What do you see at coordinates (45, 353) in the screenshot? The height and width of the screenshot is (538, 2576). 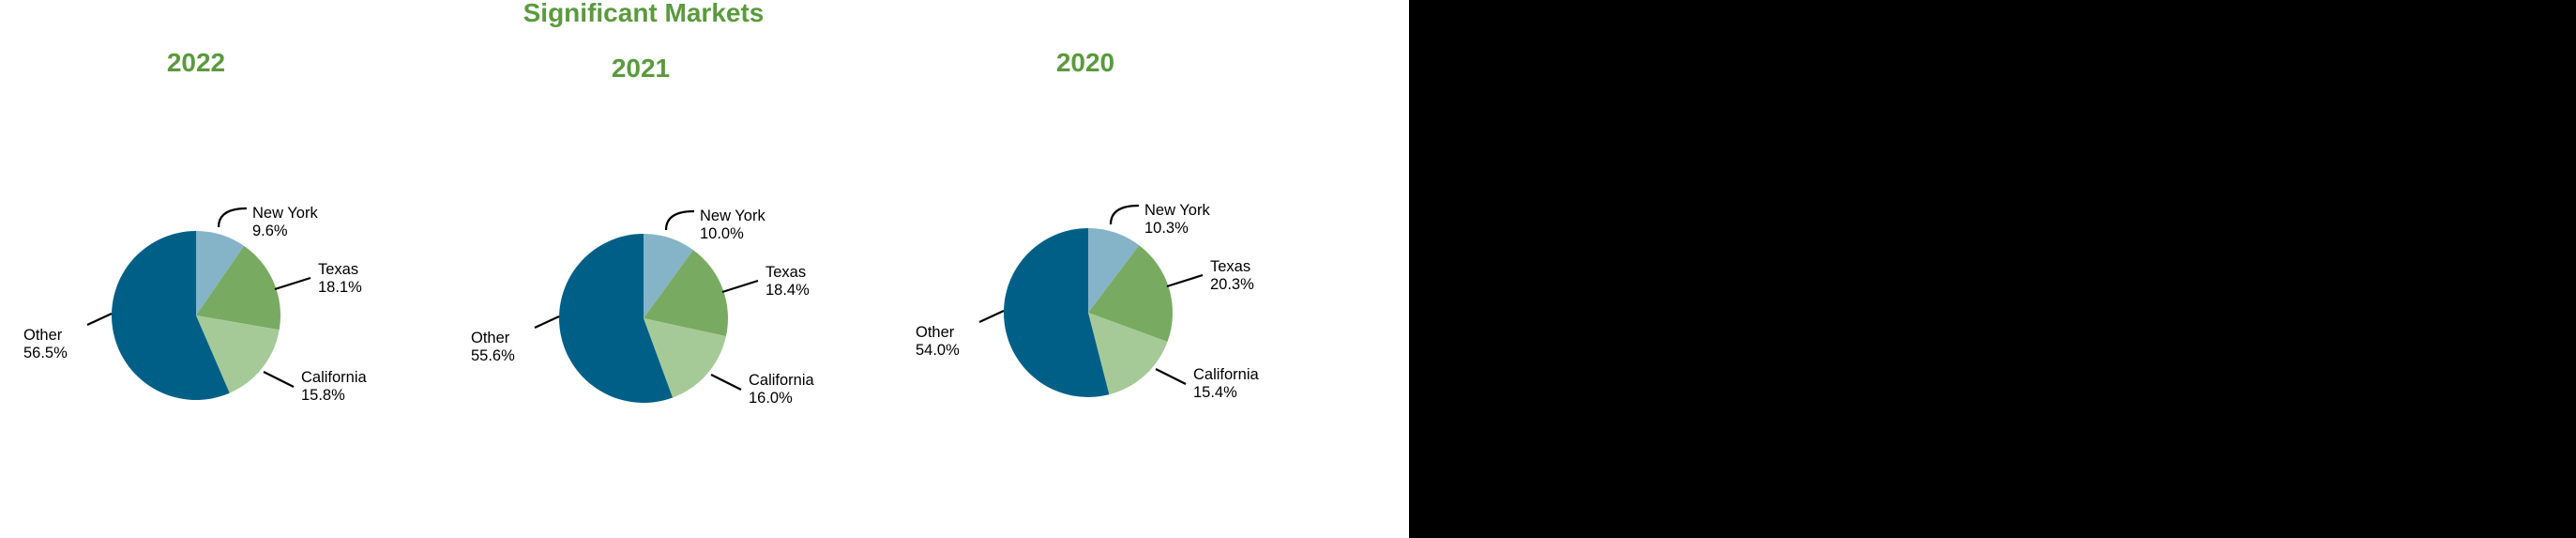 I see `slice-value-label: 56.5%` at bounding box center [45, 353].